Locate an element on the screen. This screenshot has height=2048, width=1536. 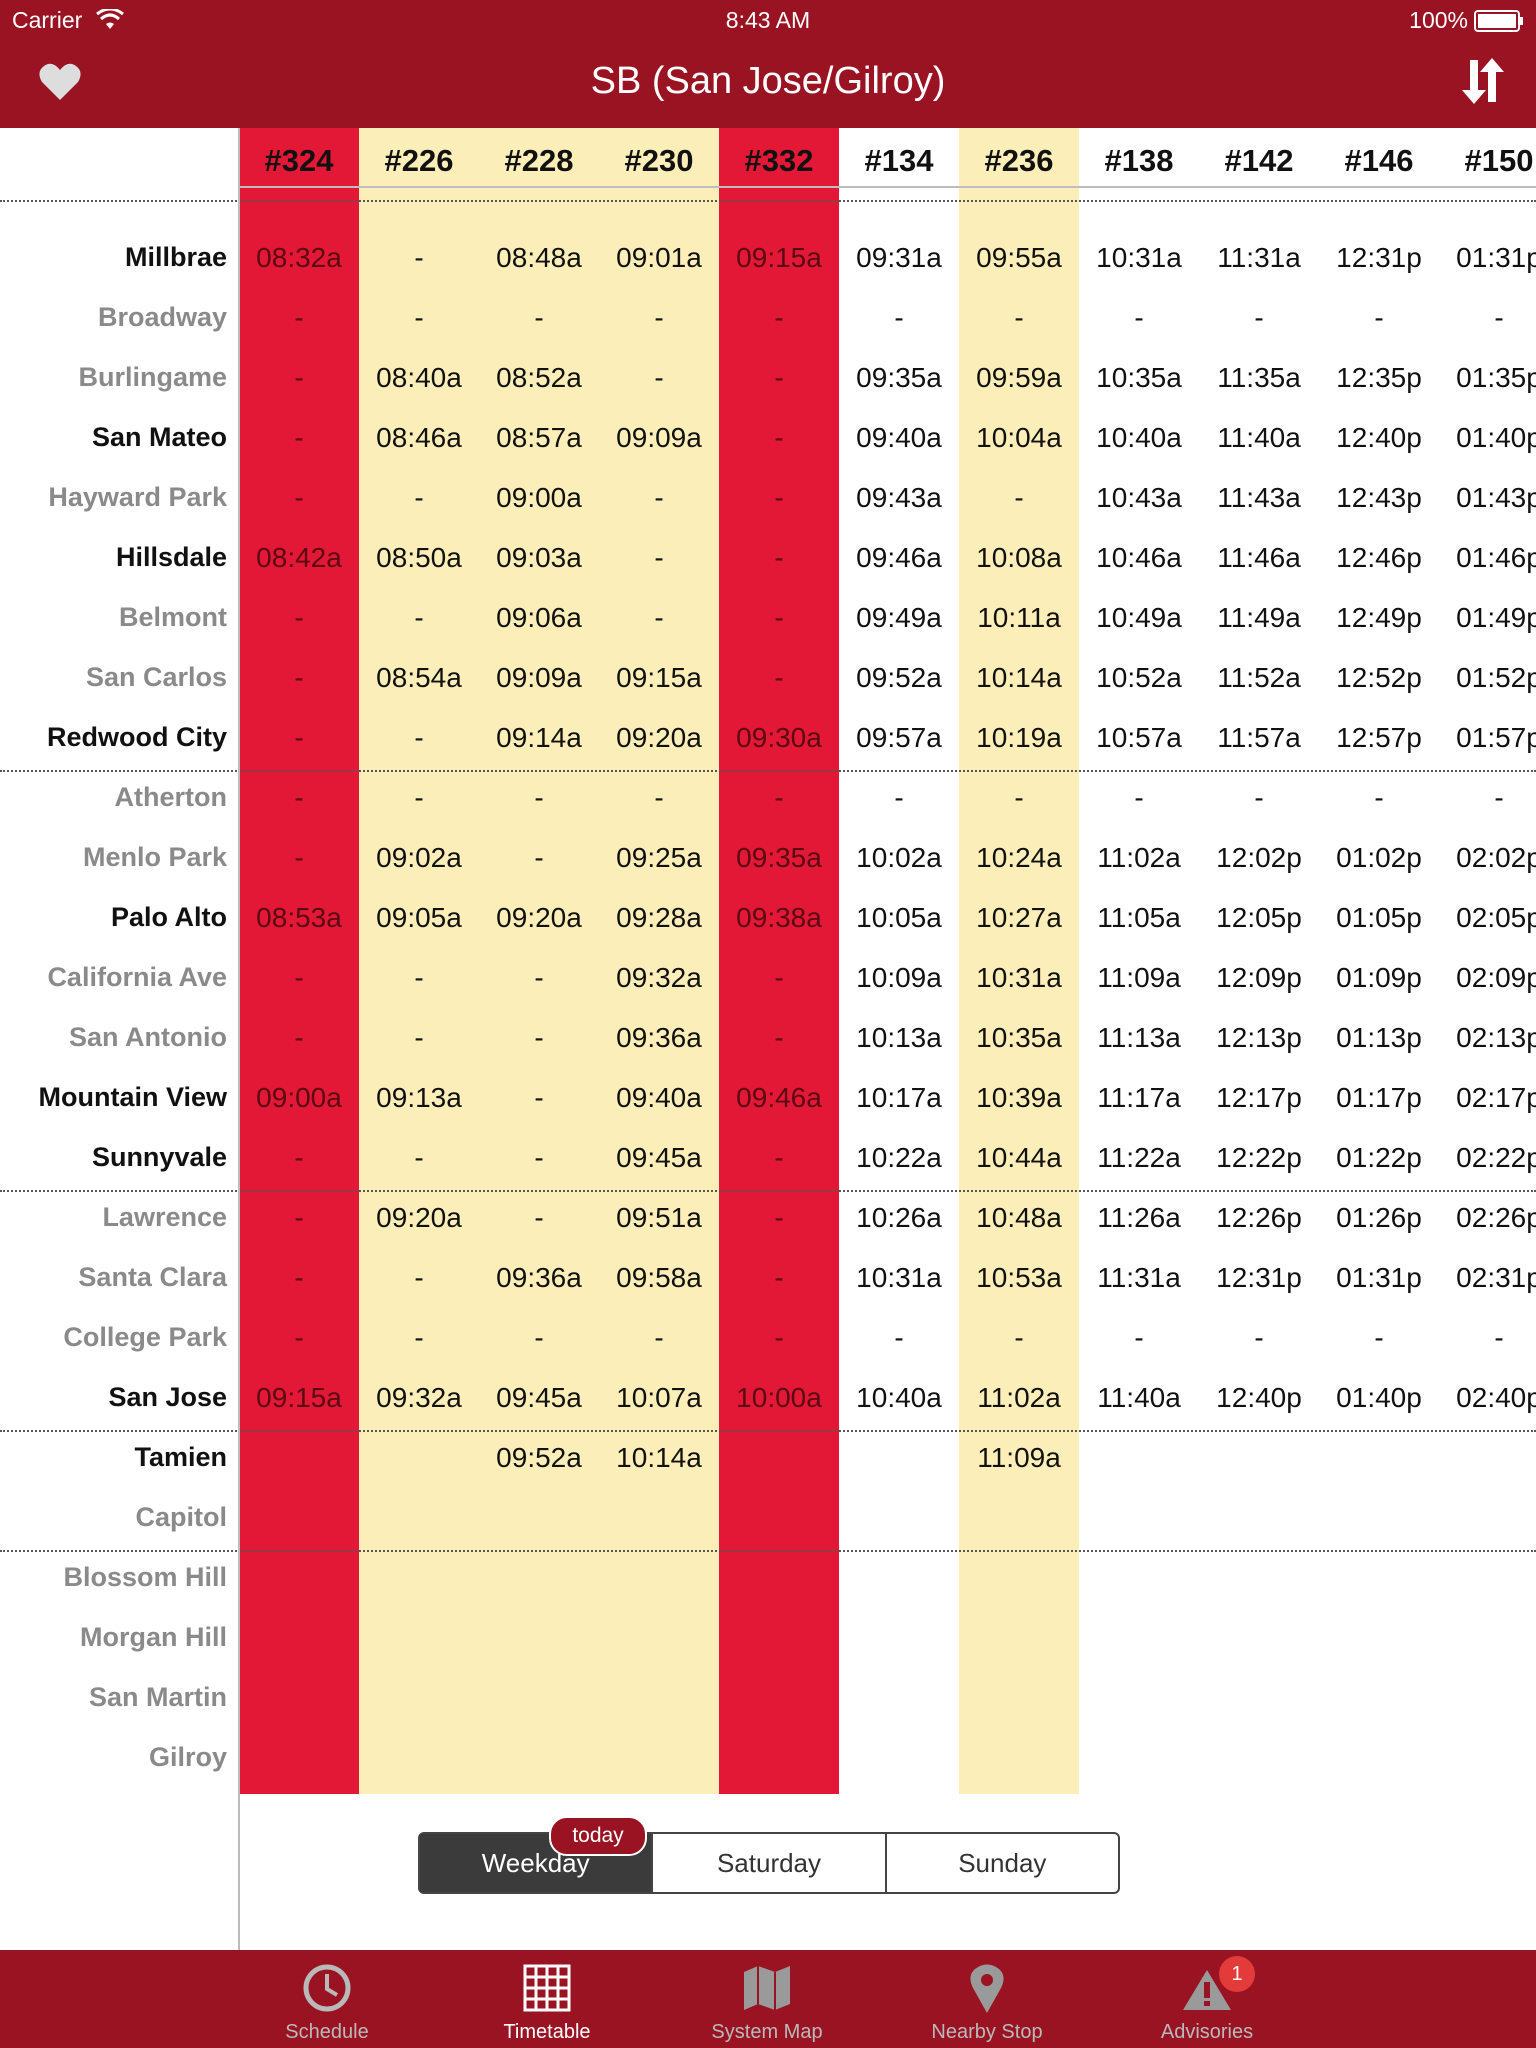
train-number-header: #138 is located at coordinates (1139, 160).